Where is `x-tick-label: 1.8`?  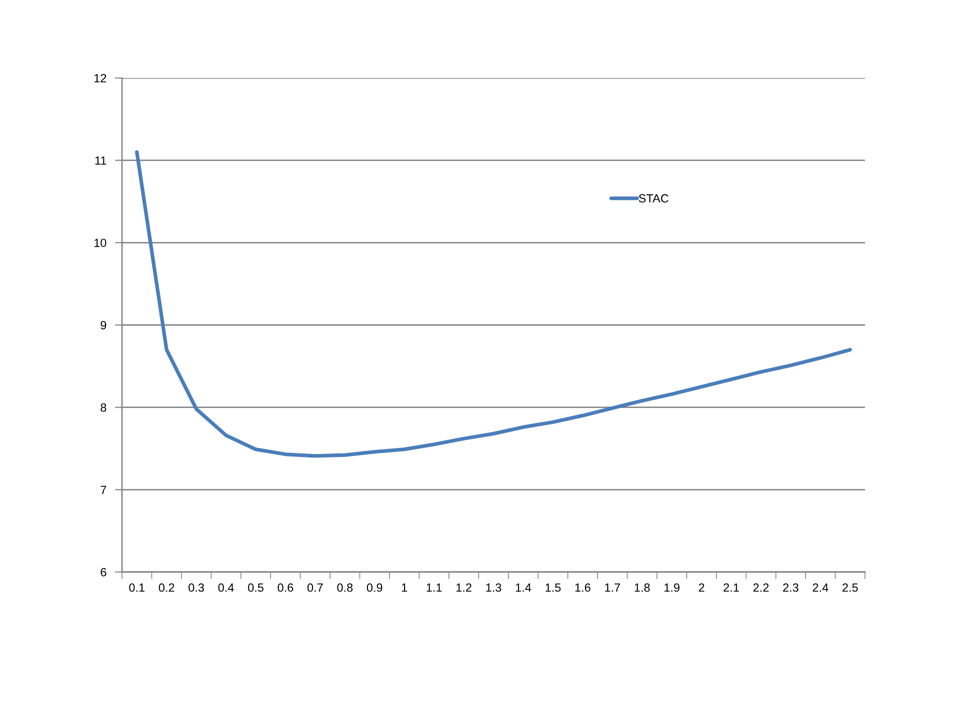 x-tick-label: 1.8 is located at coordinates (642, 587).